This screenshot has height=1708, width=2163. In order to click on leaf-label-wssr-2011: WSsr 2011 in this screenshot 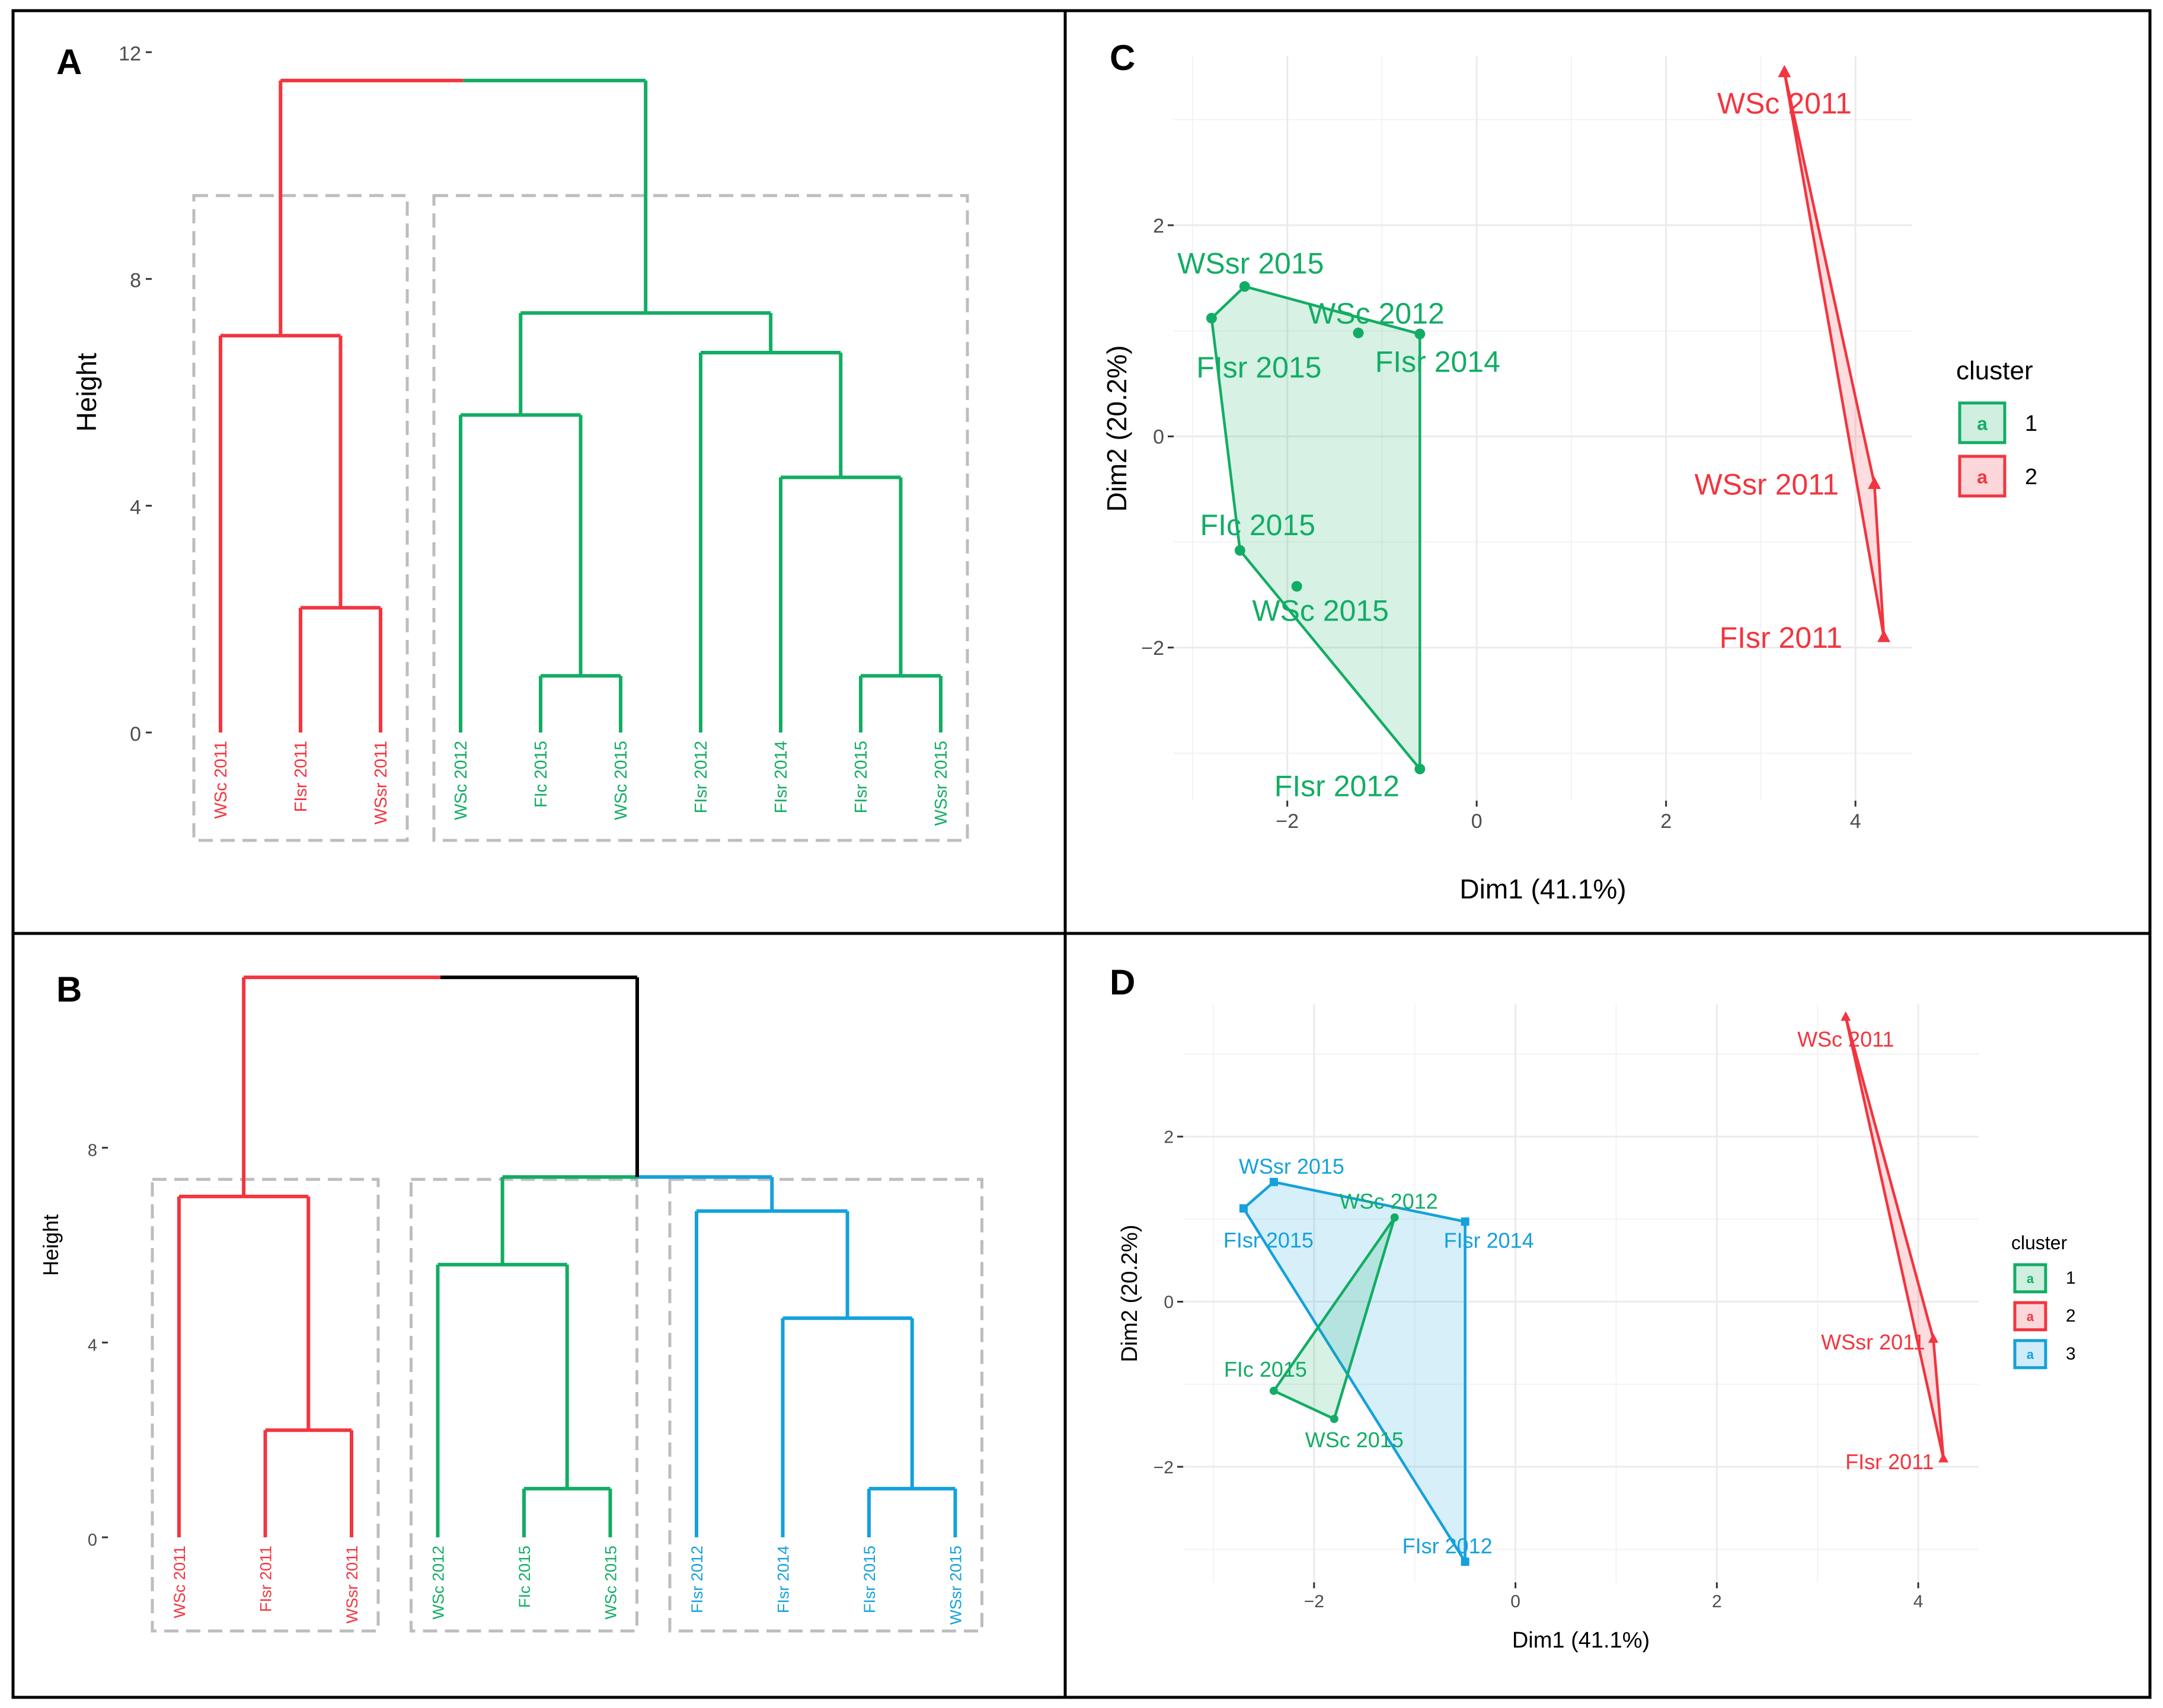, I will do `click(381, 782)`.